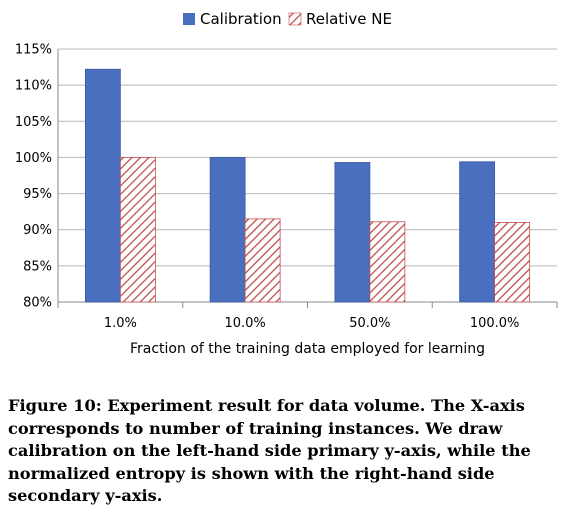 The image size is (582, 521). I want to click on y-tick-label: 105%, so click(33, 122).